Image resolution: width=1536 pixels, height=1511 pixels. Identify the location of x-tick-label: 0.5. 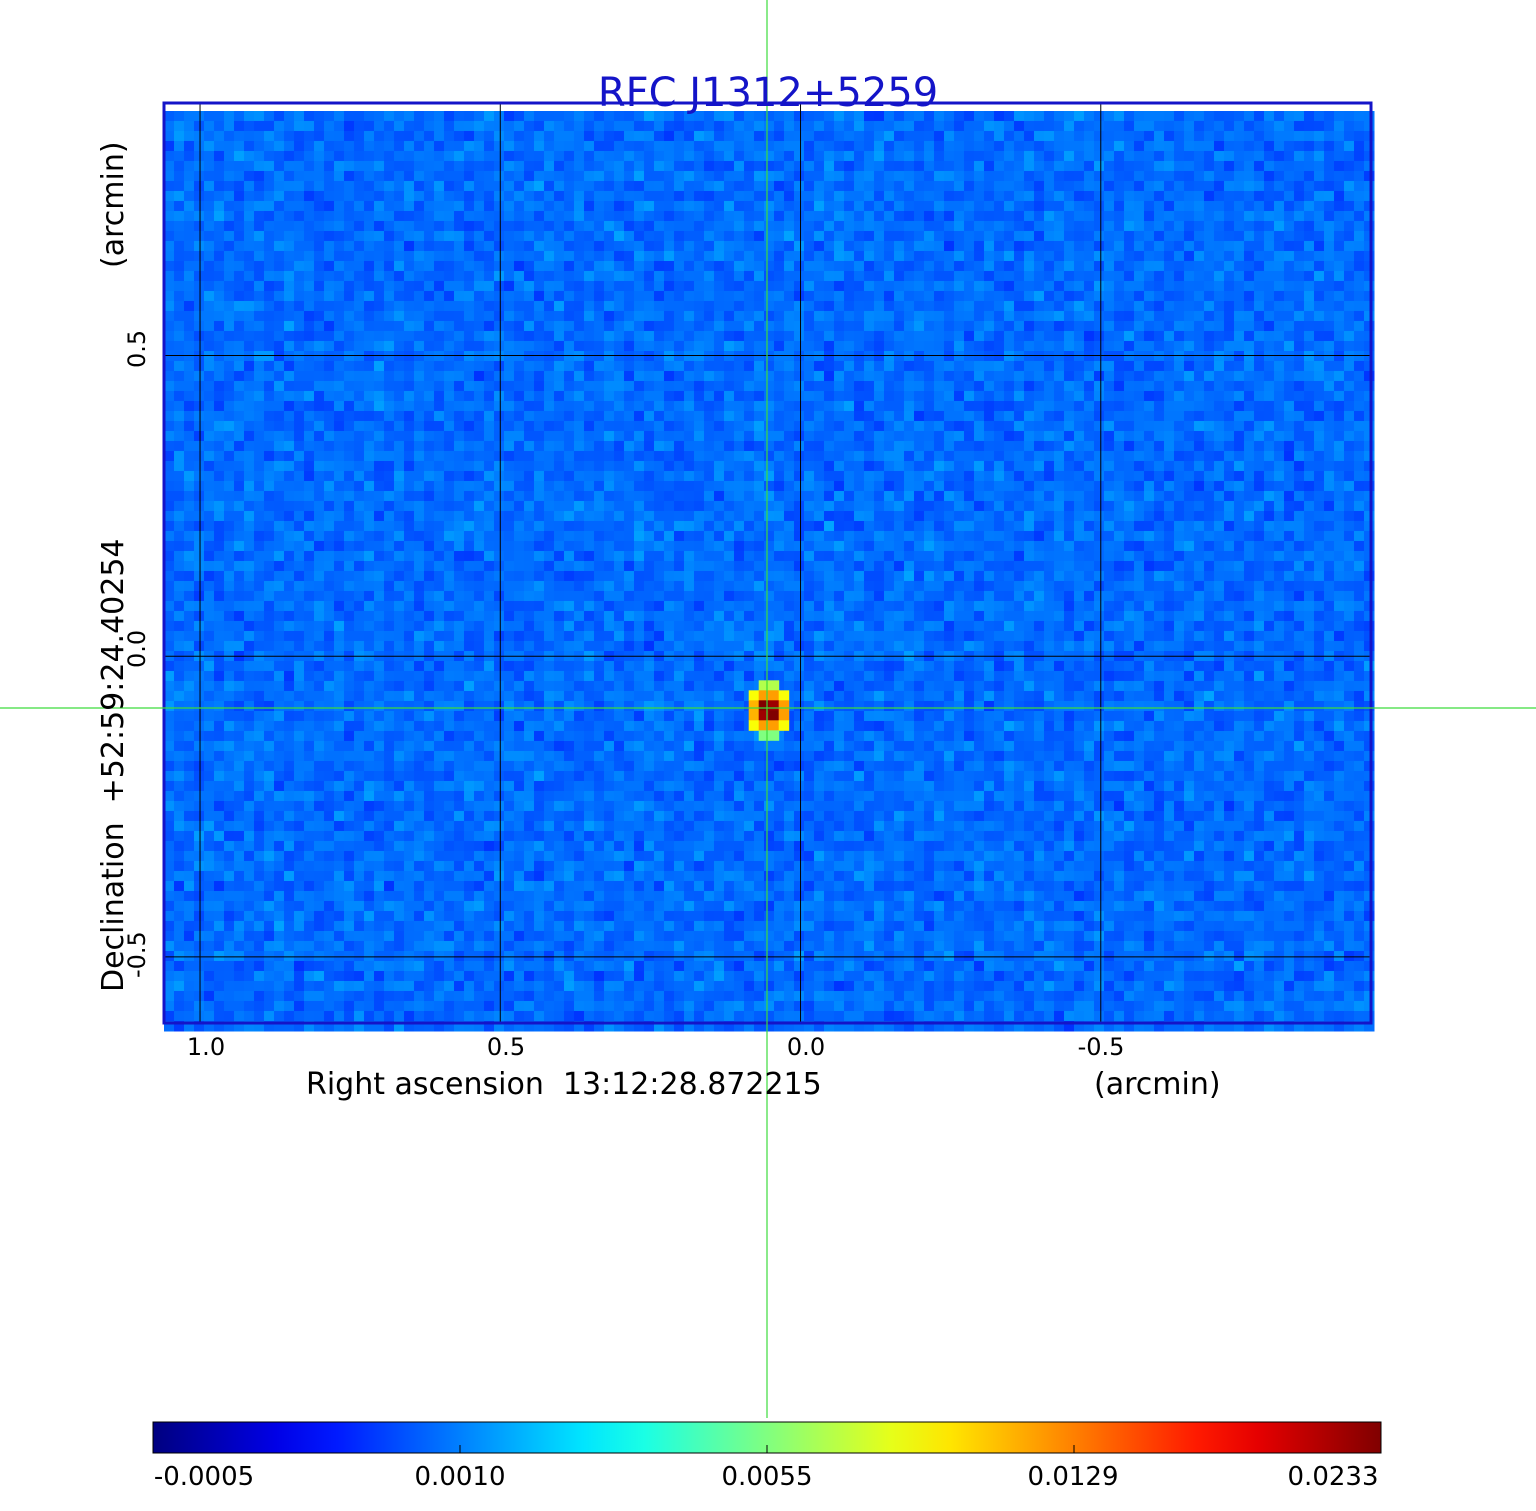
(506, 1047).